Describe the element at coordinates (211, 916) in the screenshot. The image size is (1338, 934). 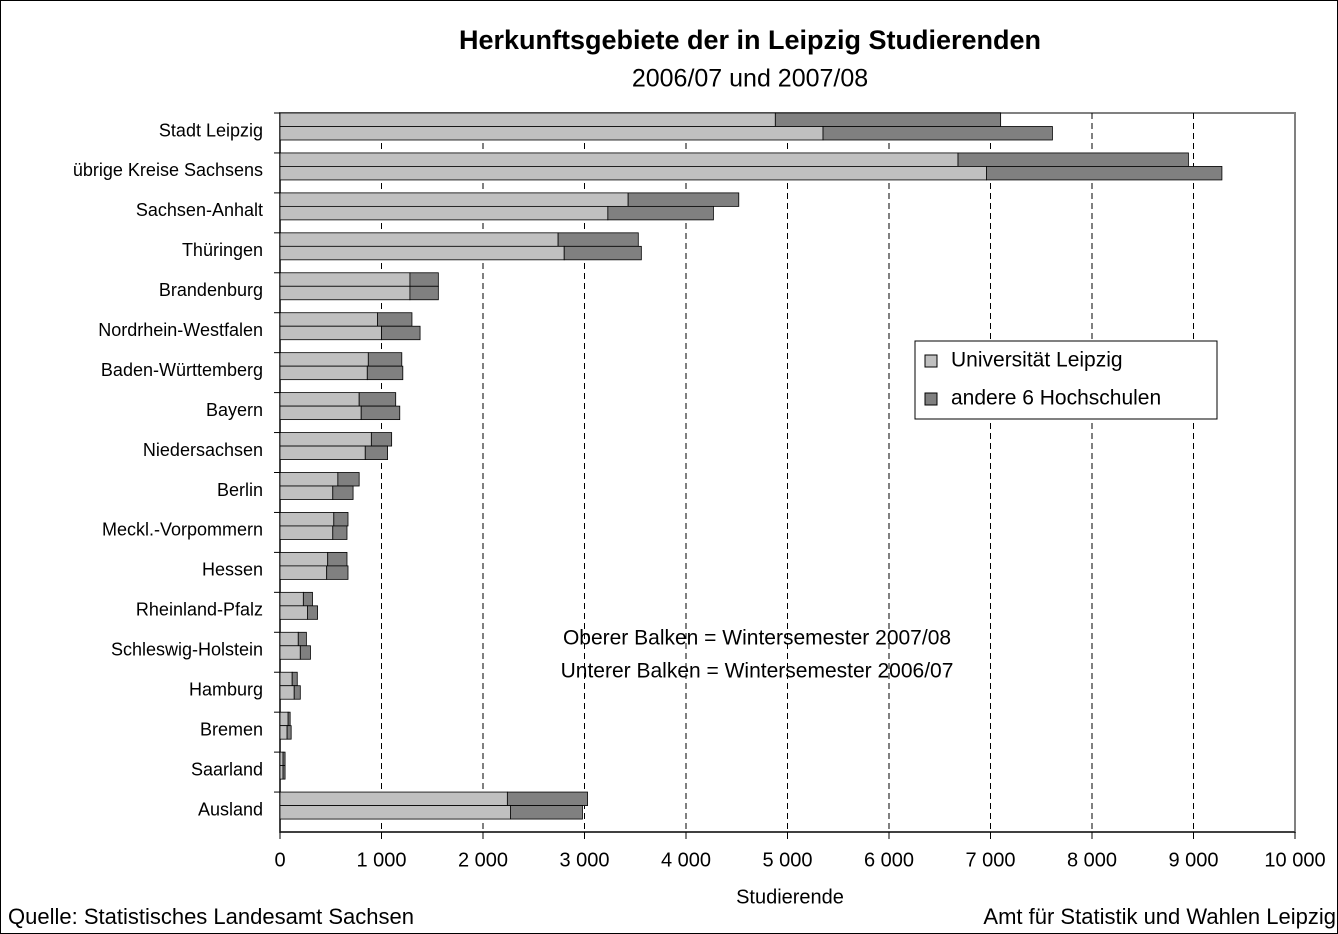
I see `source: Quelle: Statistisches Landesamt Sachsen` at that location.